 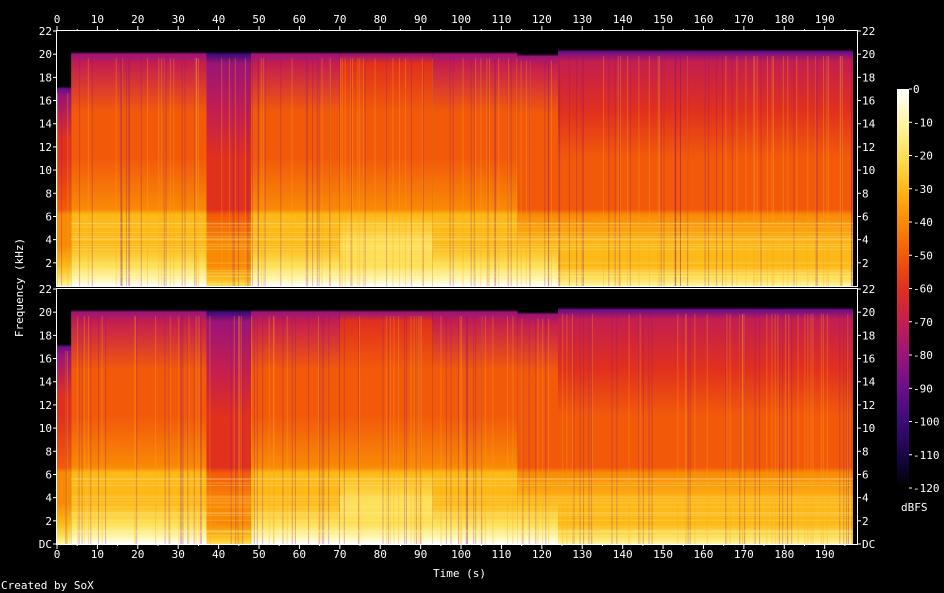 What do you see at coordinates (923, 156) in the screenshot?
I see `colorbar-tick-label: -20` at bounding box center [923, 156].